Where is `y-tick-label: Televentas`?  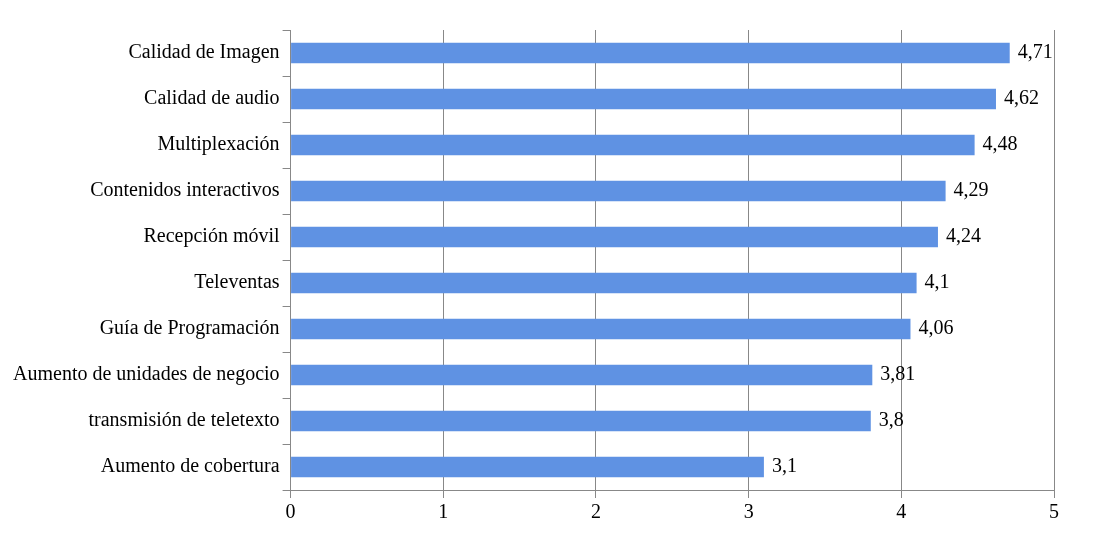
y-tick-label: Televentas is located at coordinates (237, 281).